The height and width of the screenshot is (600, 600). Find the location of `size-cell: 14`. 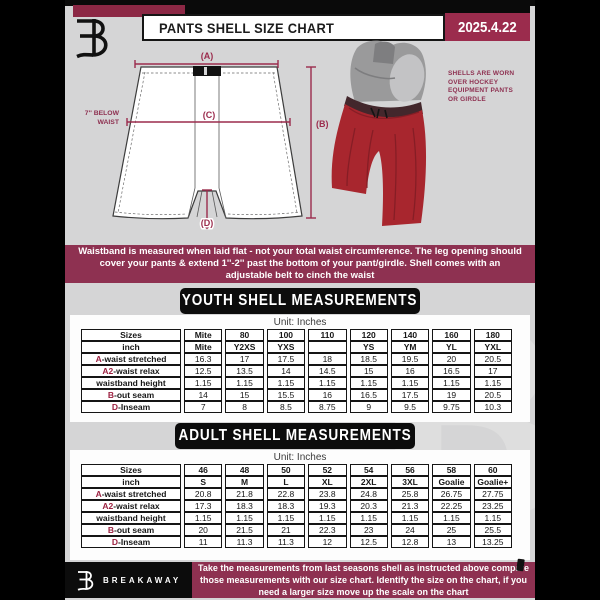

size-cell: 14 is located at coordinates (286, 371).